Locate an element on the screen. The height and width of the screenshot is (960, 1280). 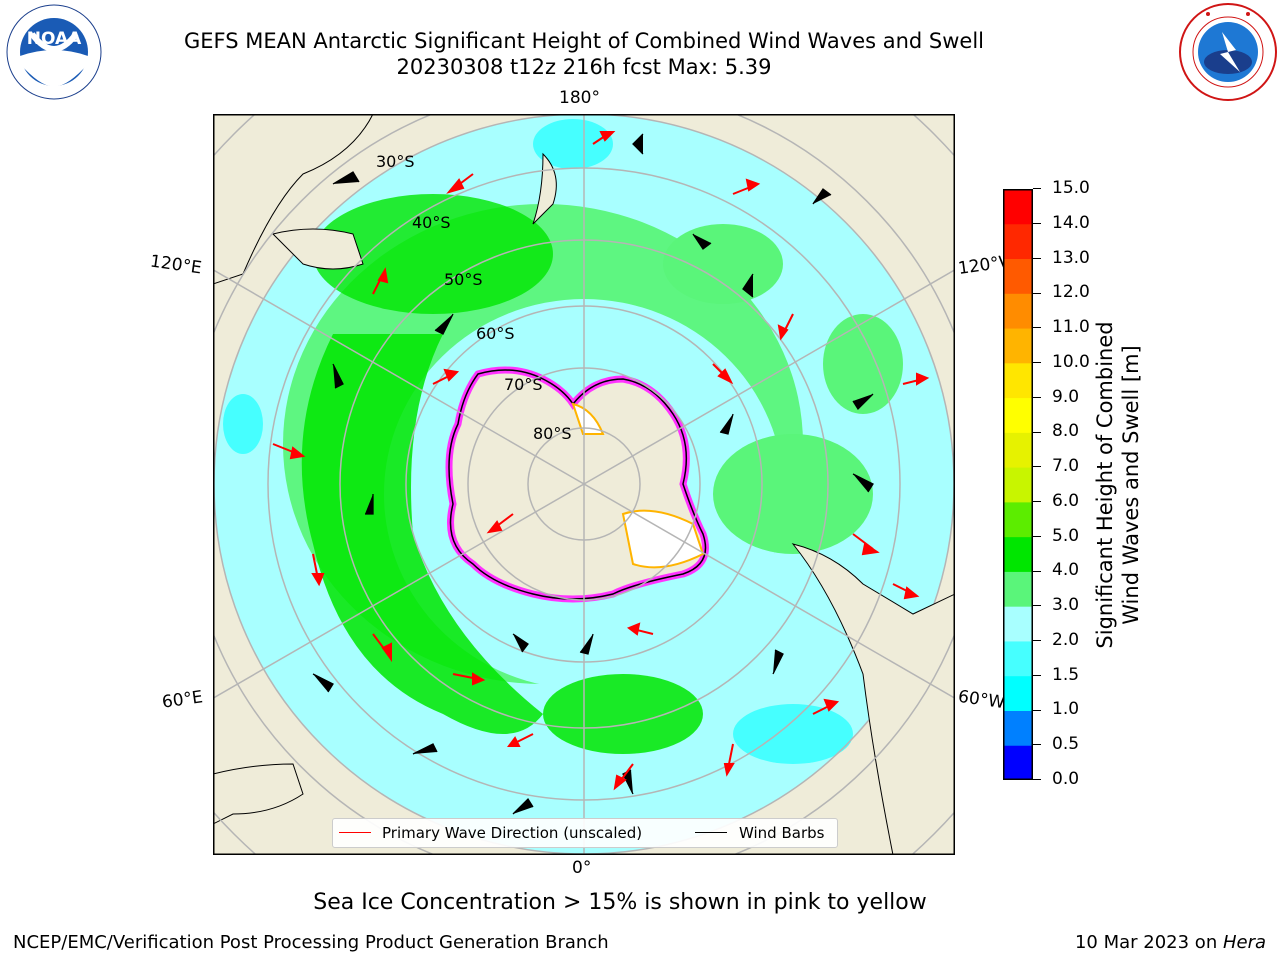
lat-label-40s: 40°S is located at coordinates (431, 222).